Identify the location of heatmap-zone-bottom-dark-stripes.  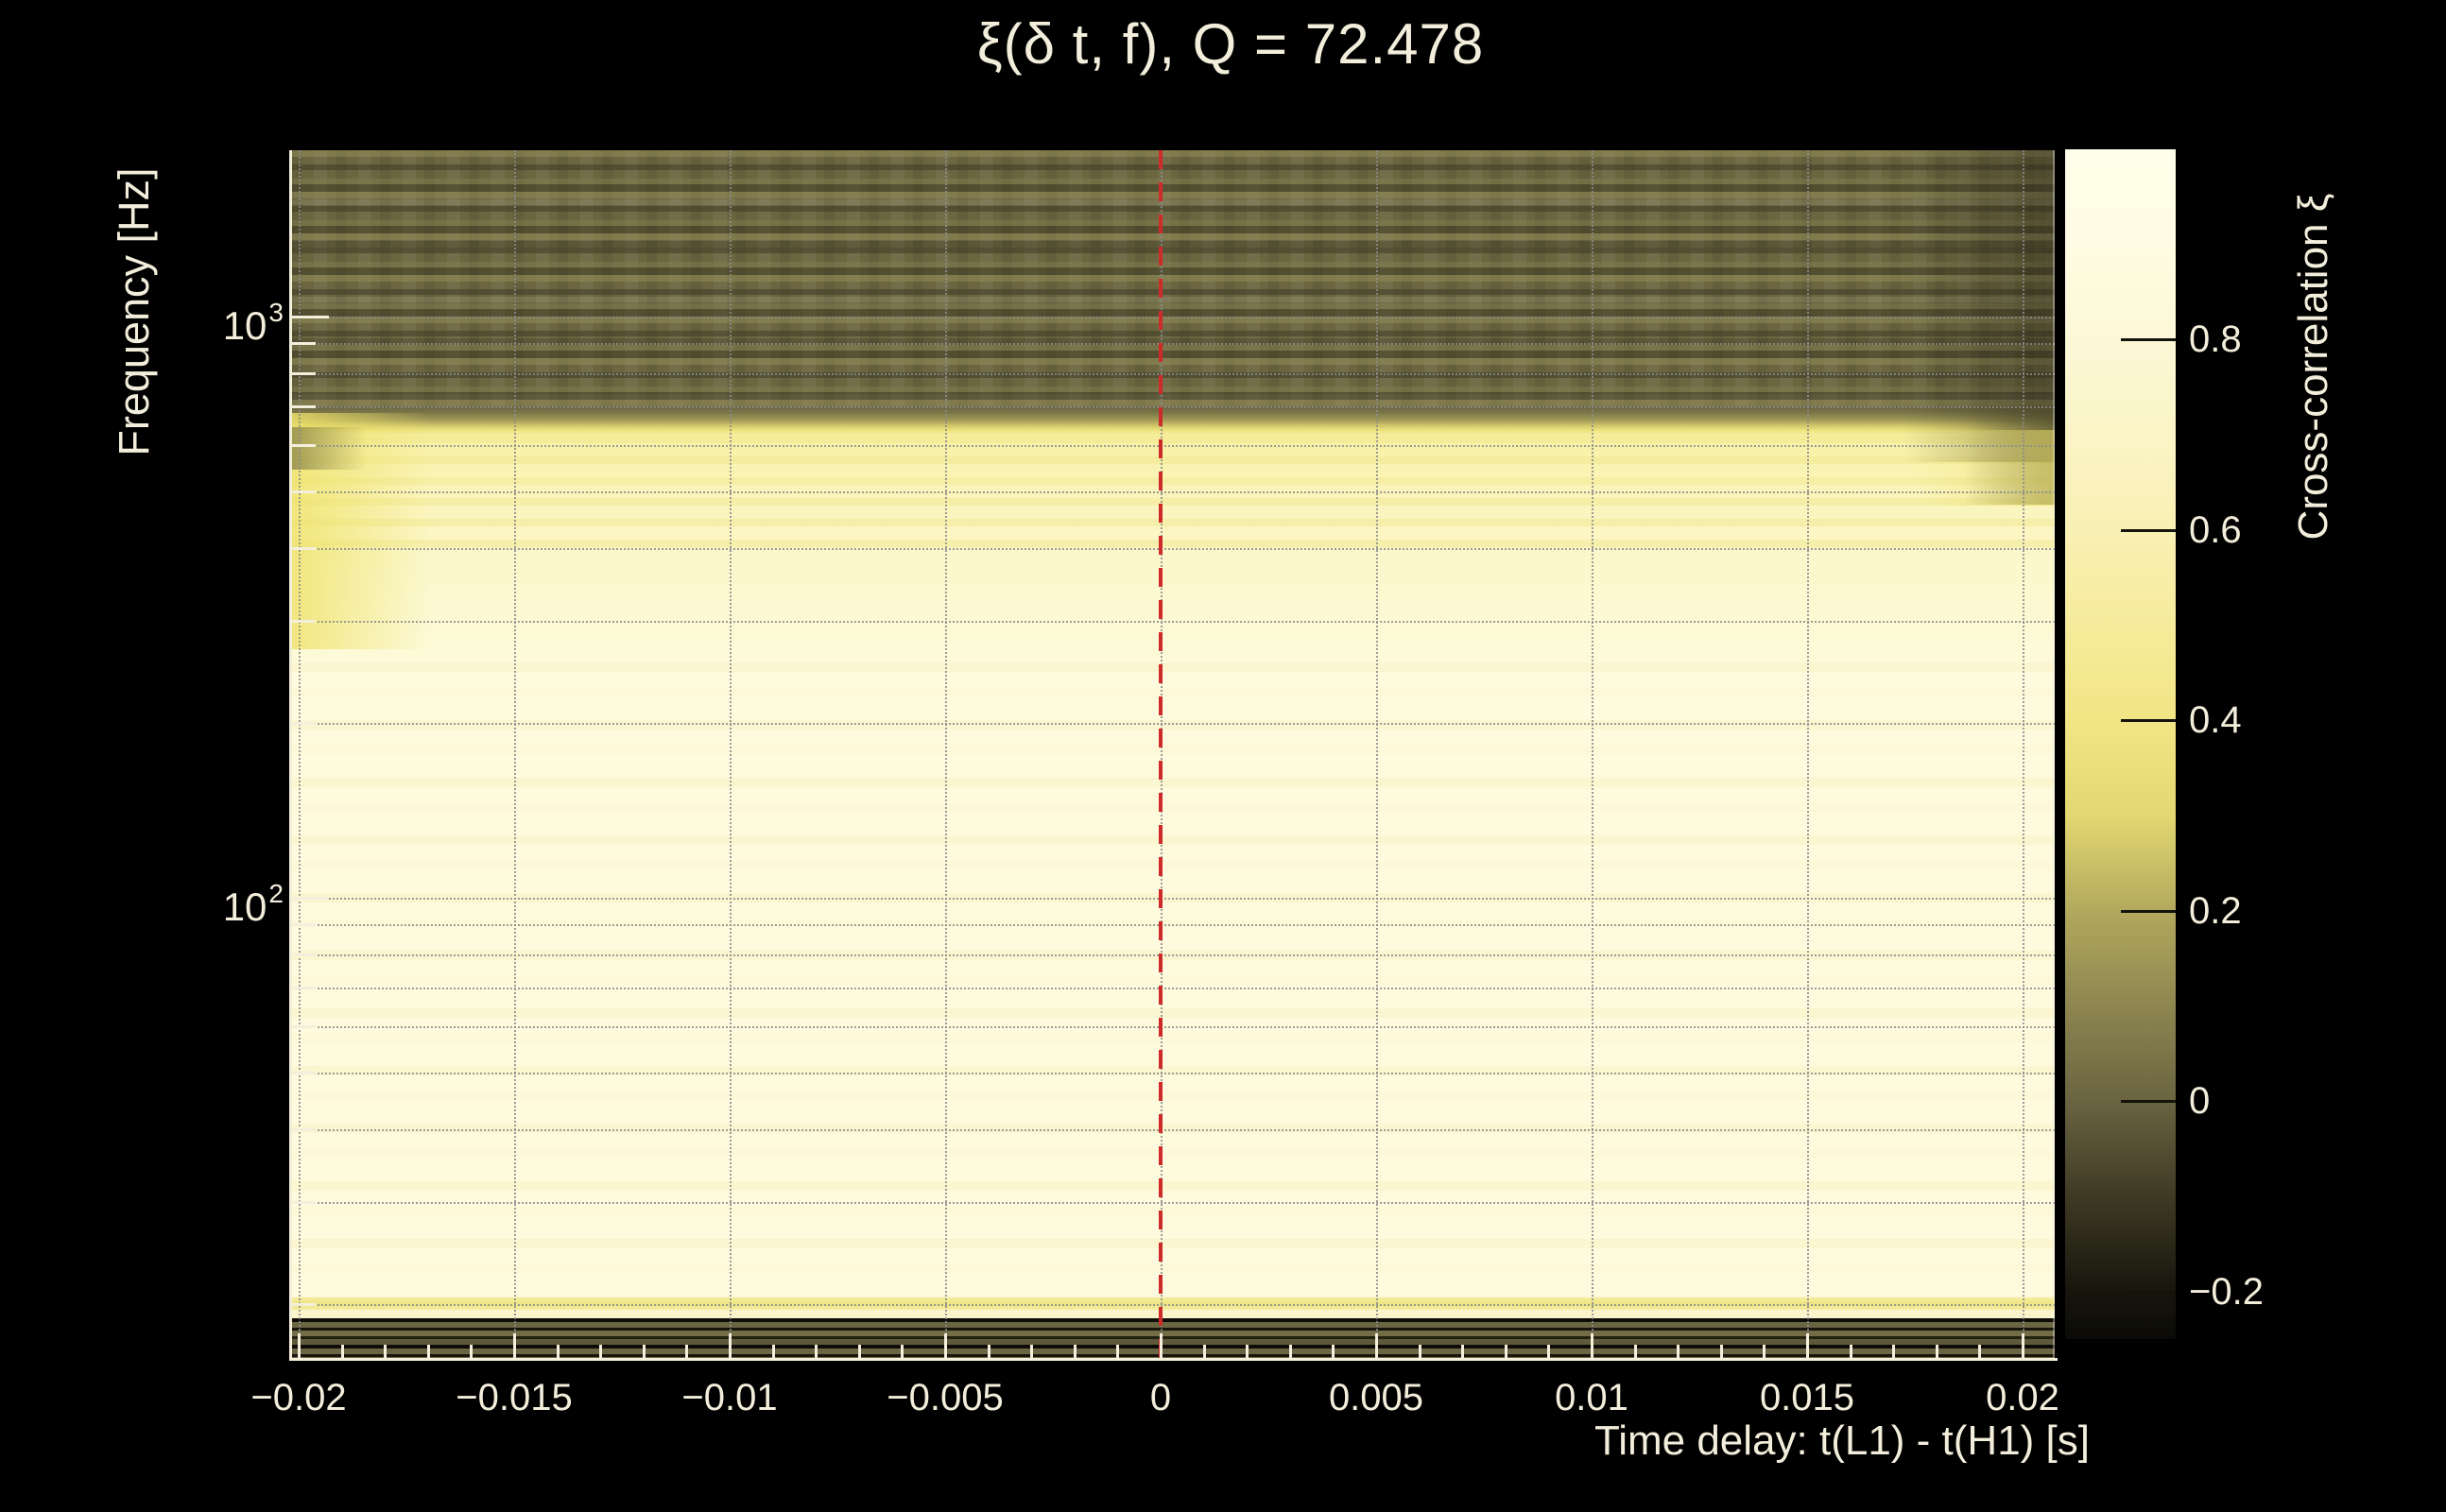
(1173, 1339).